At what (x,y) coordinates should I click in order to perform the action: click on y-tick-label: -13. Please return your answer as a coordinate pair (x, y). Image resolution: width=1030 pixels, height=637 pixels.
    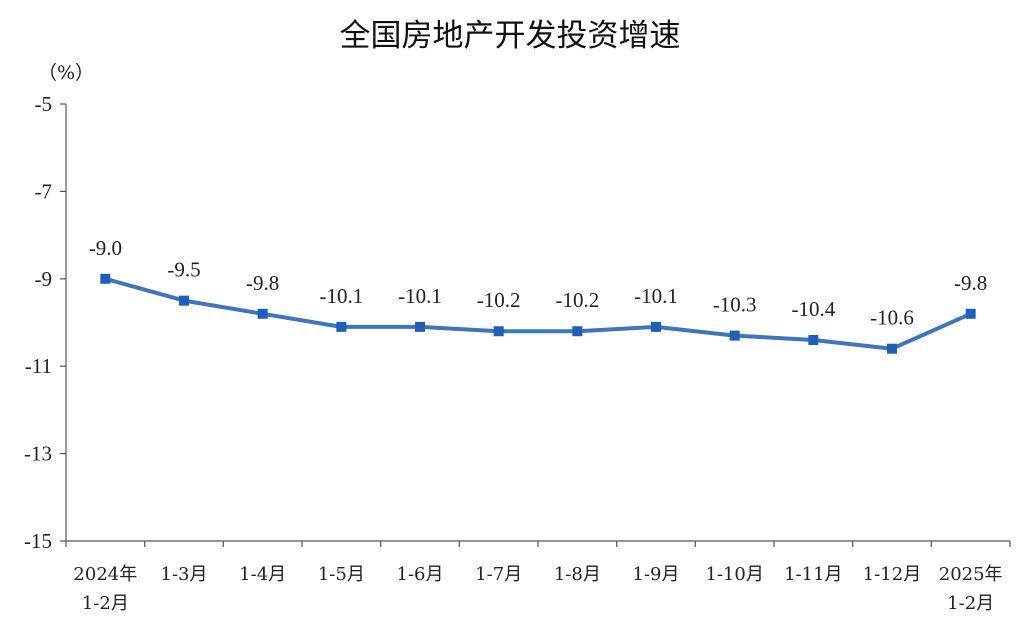
    Looking at the image, I should click on (38, 454).